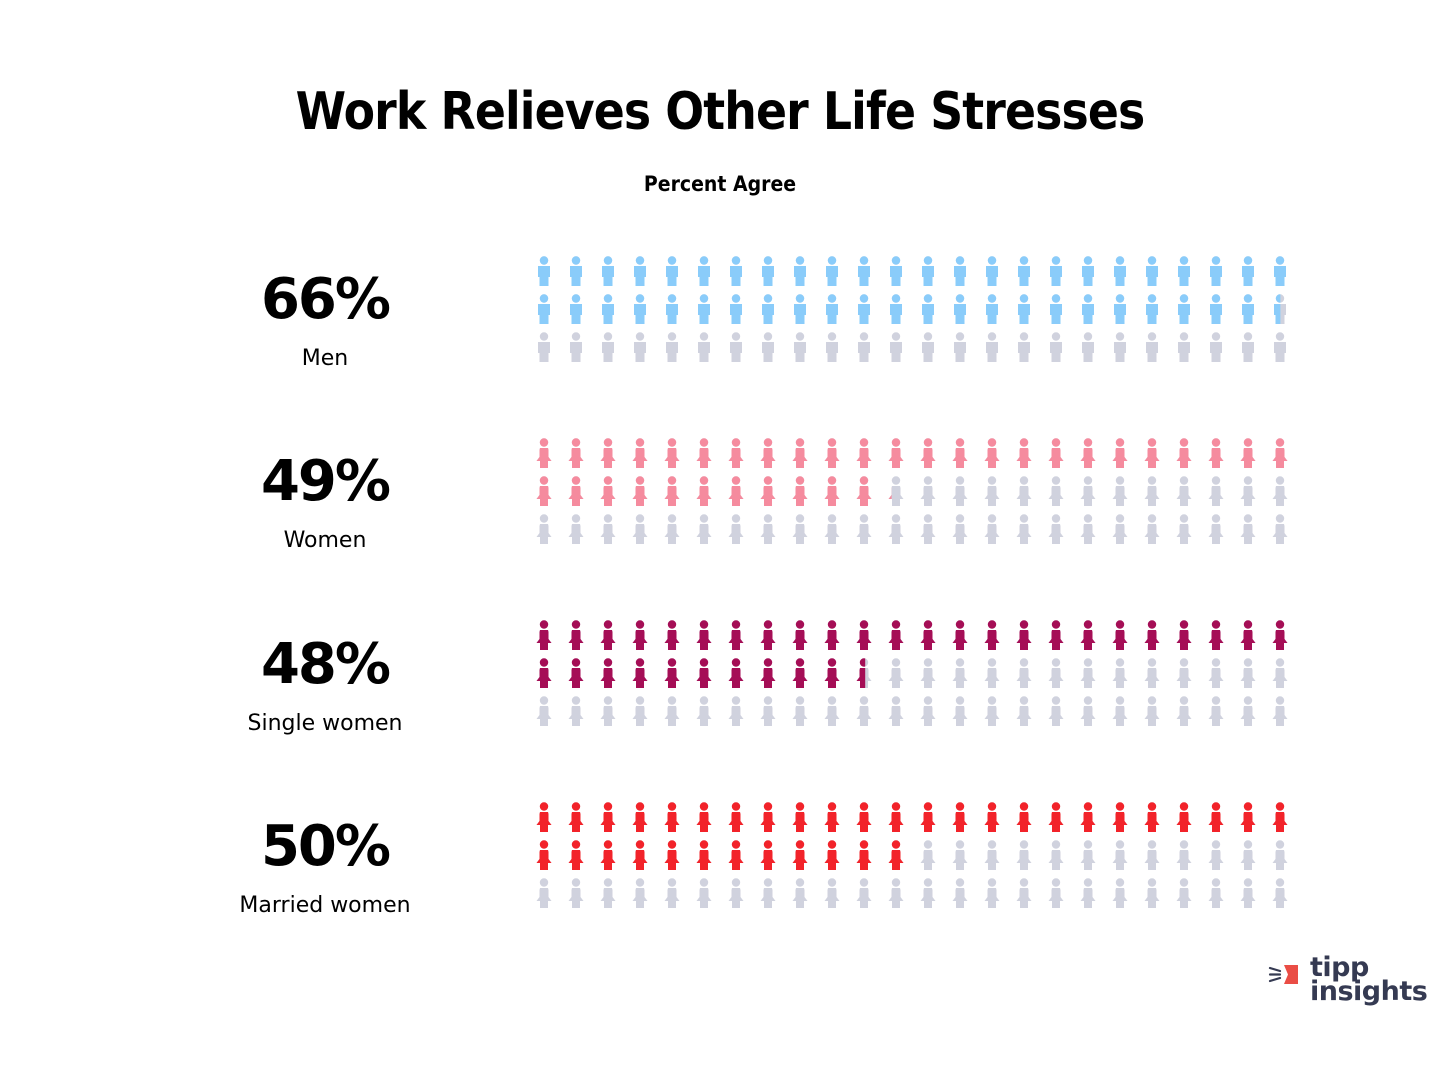  What do you see at coordinates (325, 299) in the screenshot?
I see `percent-value: 66%` at bounding box center [325, 299].